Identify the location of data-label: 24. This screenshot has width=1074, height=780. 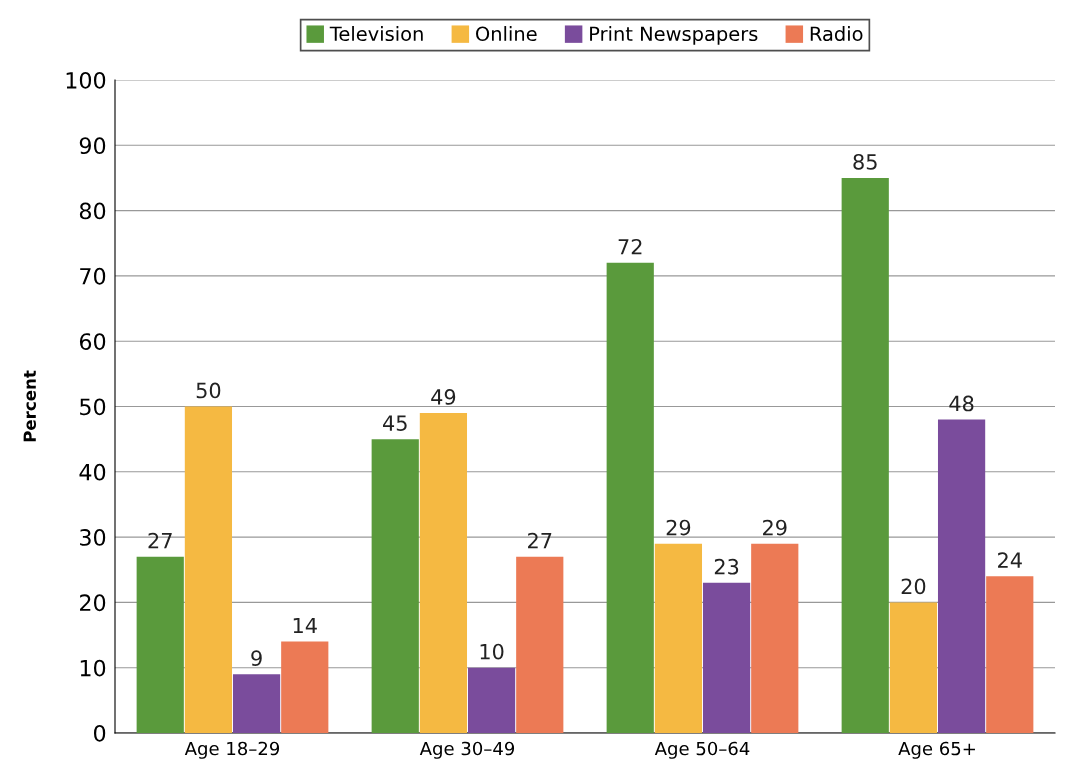
(1010, 560).